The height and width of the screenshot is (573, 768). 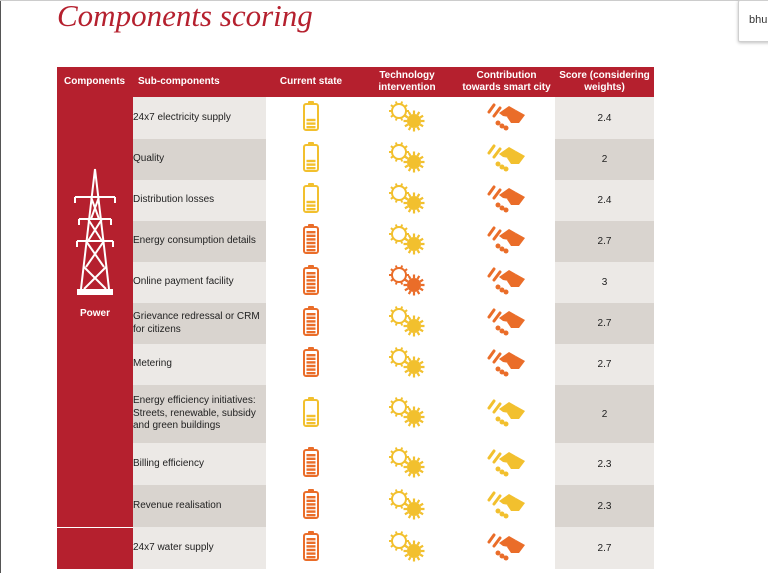 I want to click on top-border, so click(x=370, y=0).